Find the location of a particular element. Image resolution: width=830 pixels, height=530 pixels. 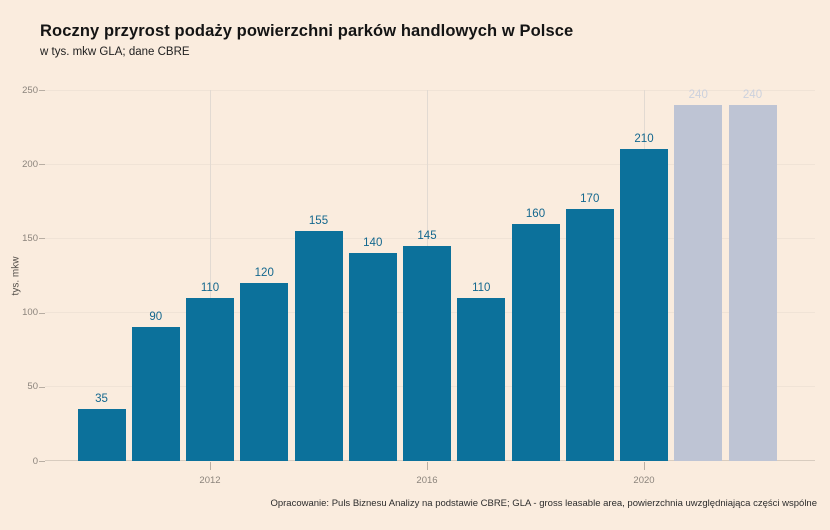

x-tick-label: 2012 is located at coordinates (210, 480).